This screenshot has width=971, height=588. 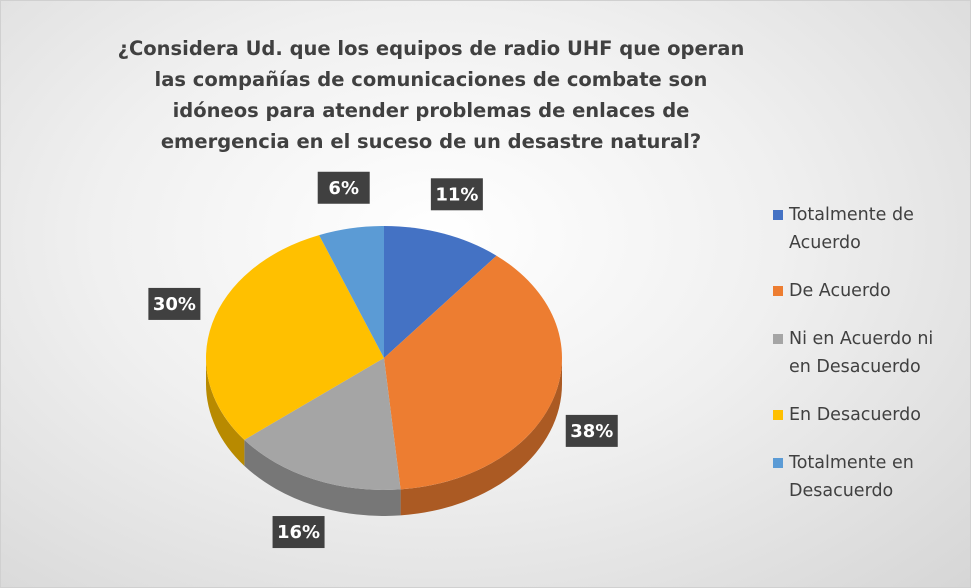 I want to click on legend-label: En Desacuerdo, so click(x=855, y=415).